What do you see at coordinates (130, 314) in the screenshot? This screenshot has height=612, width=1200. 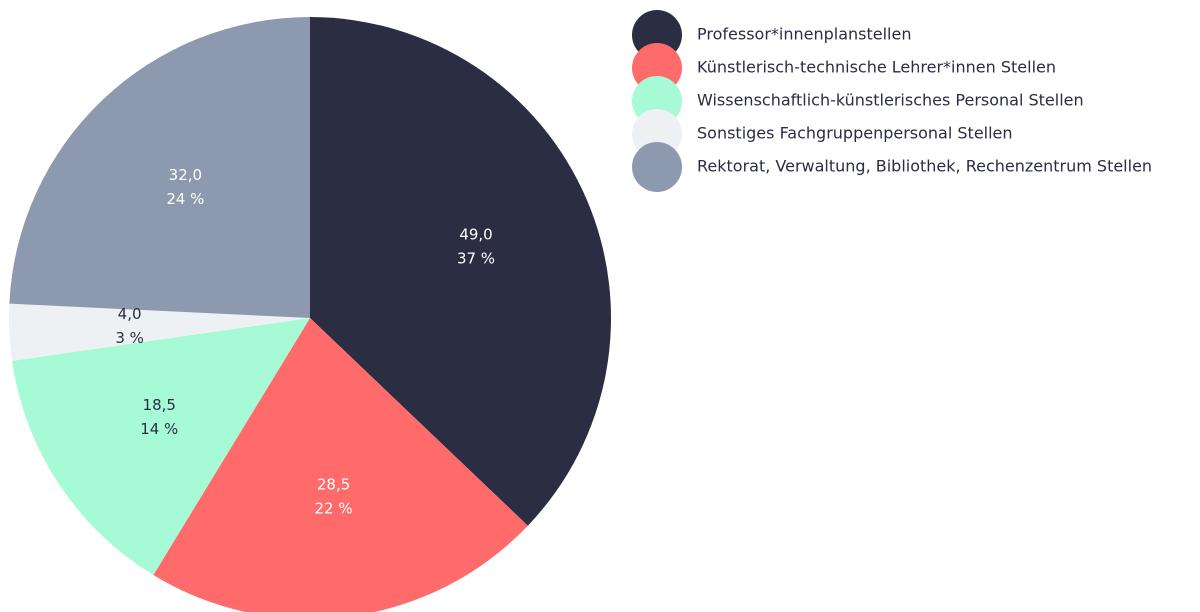 I see `slice-value-label: 4,0` at bounding box center [130, 314].